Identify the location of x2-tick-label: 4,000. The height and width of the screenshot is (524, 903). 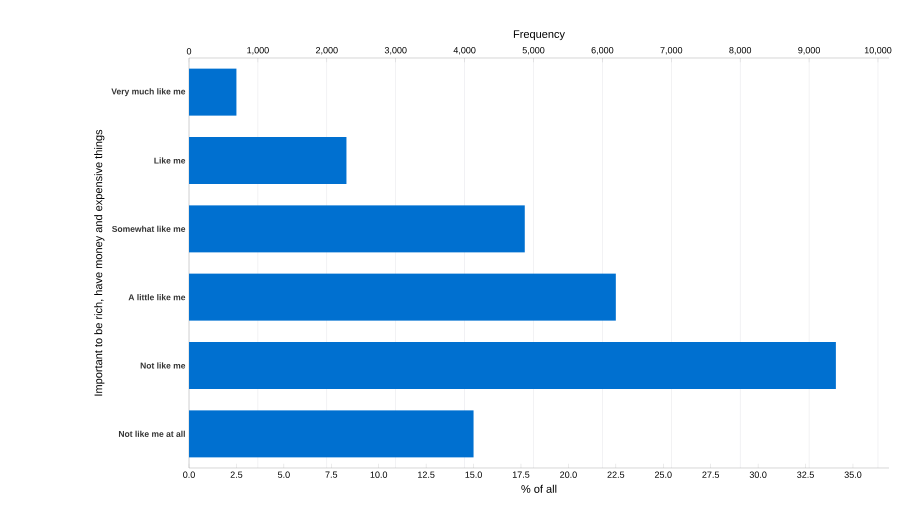
(465, 50).